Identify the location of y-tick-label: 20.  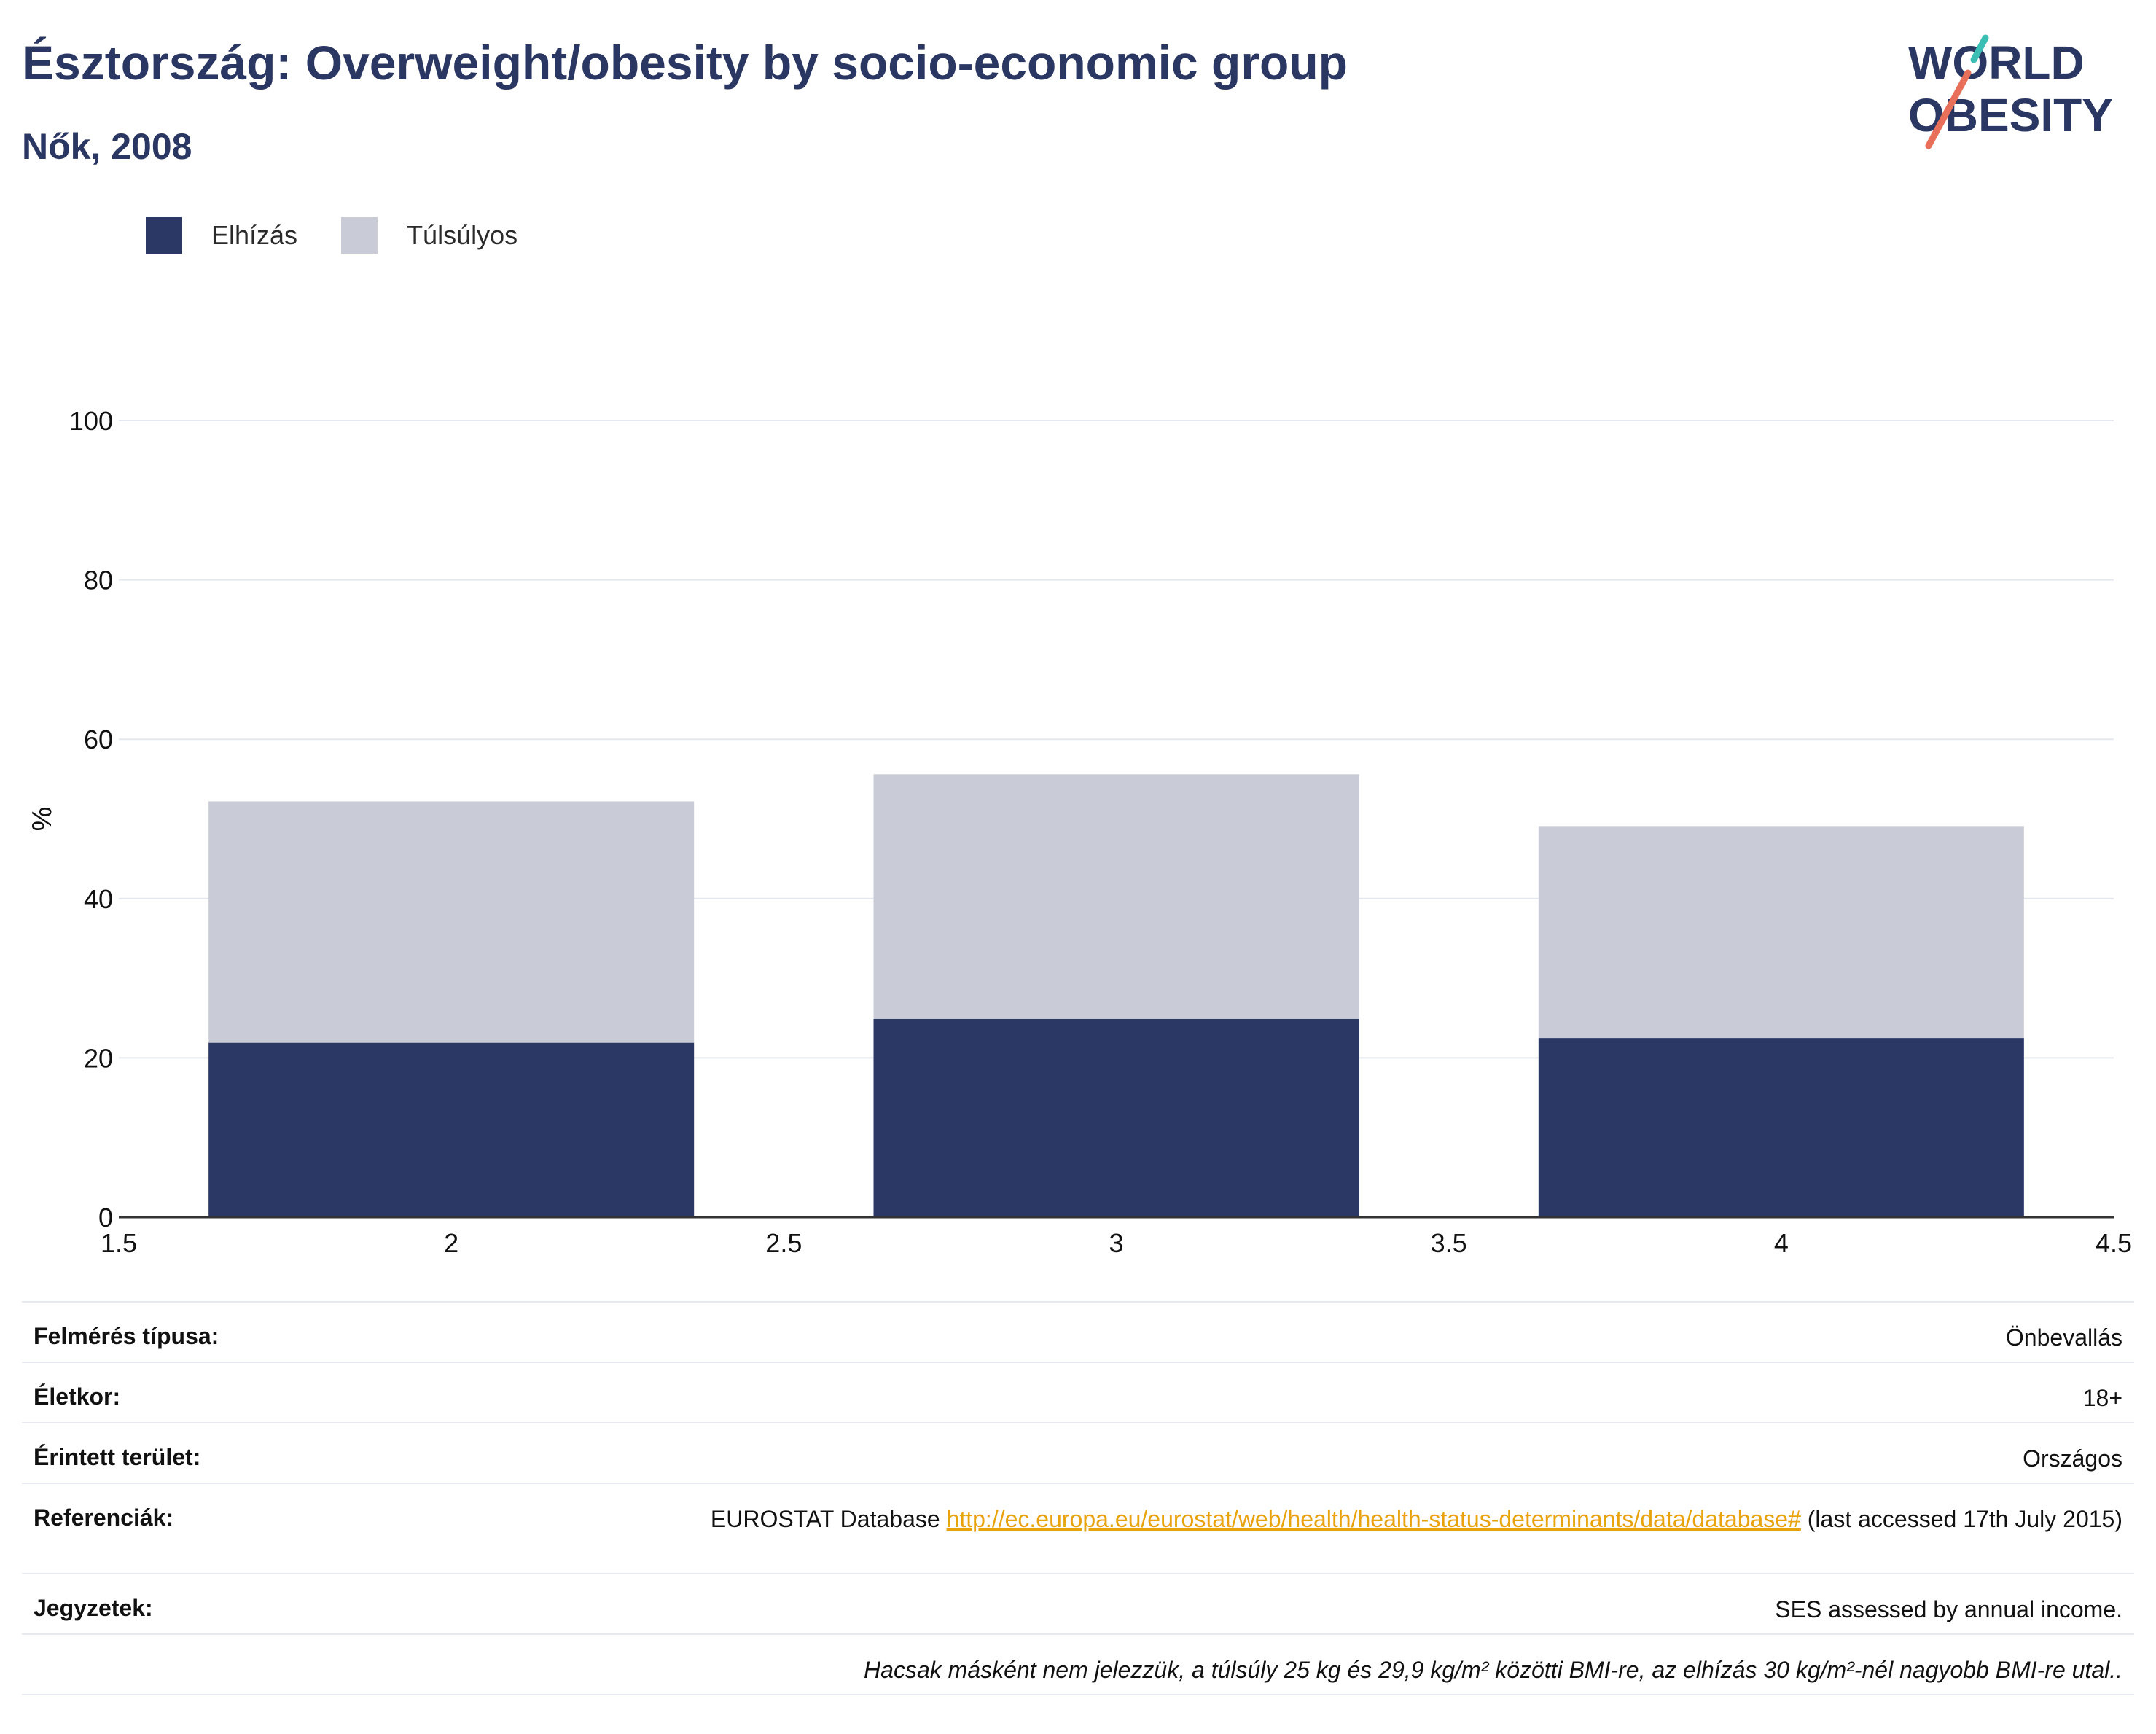
(99, 1058).